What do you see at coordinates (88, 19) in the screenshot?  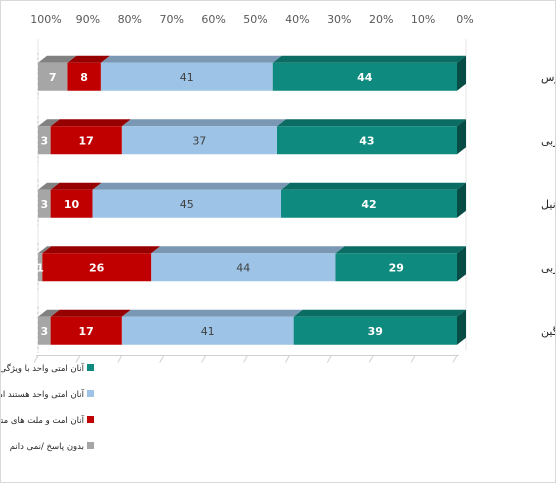 I see `x-tick-label: 90%` at bounding box center [88, 19].